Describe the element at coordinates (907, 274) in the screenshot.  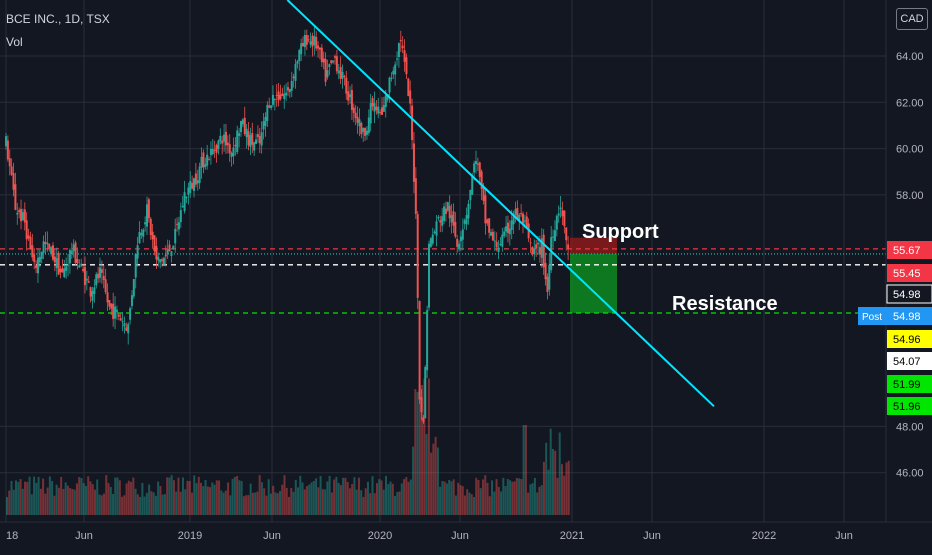
I see `price-label-text: 55.45` at that location.